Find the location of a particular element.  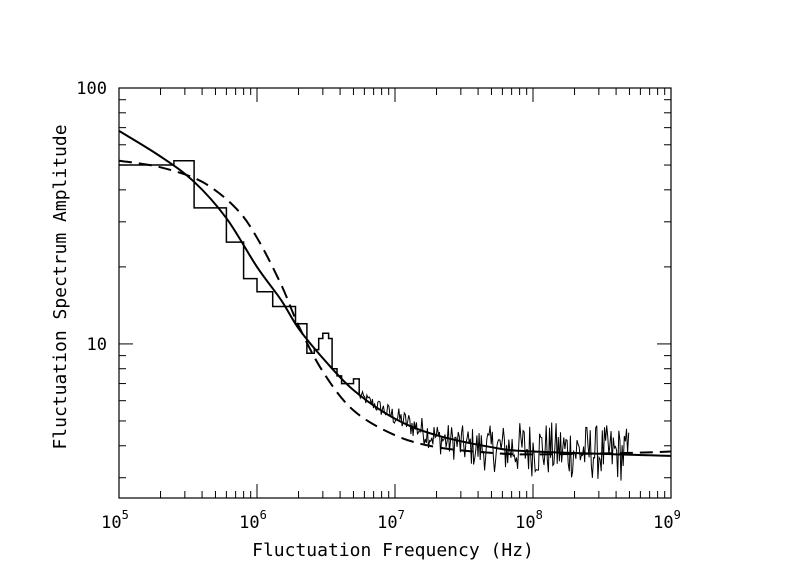

y-tick-label: 10 is located at coordinates (97, 345).